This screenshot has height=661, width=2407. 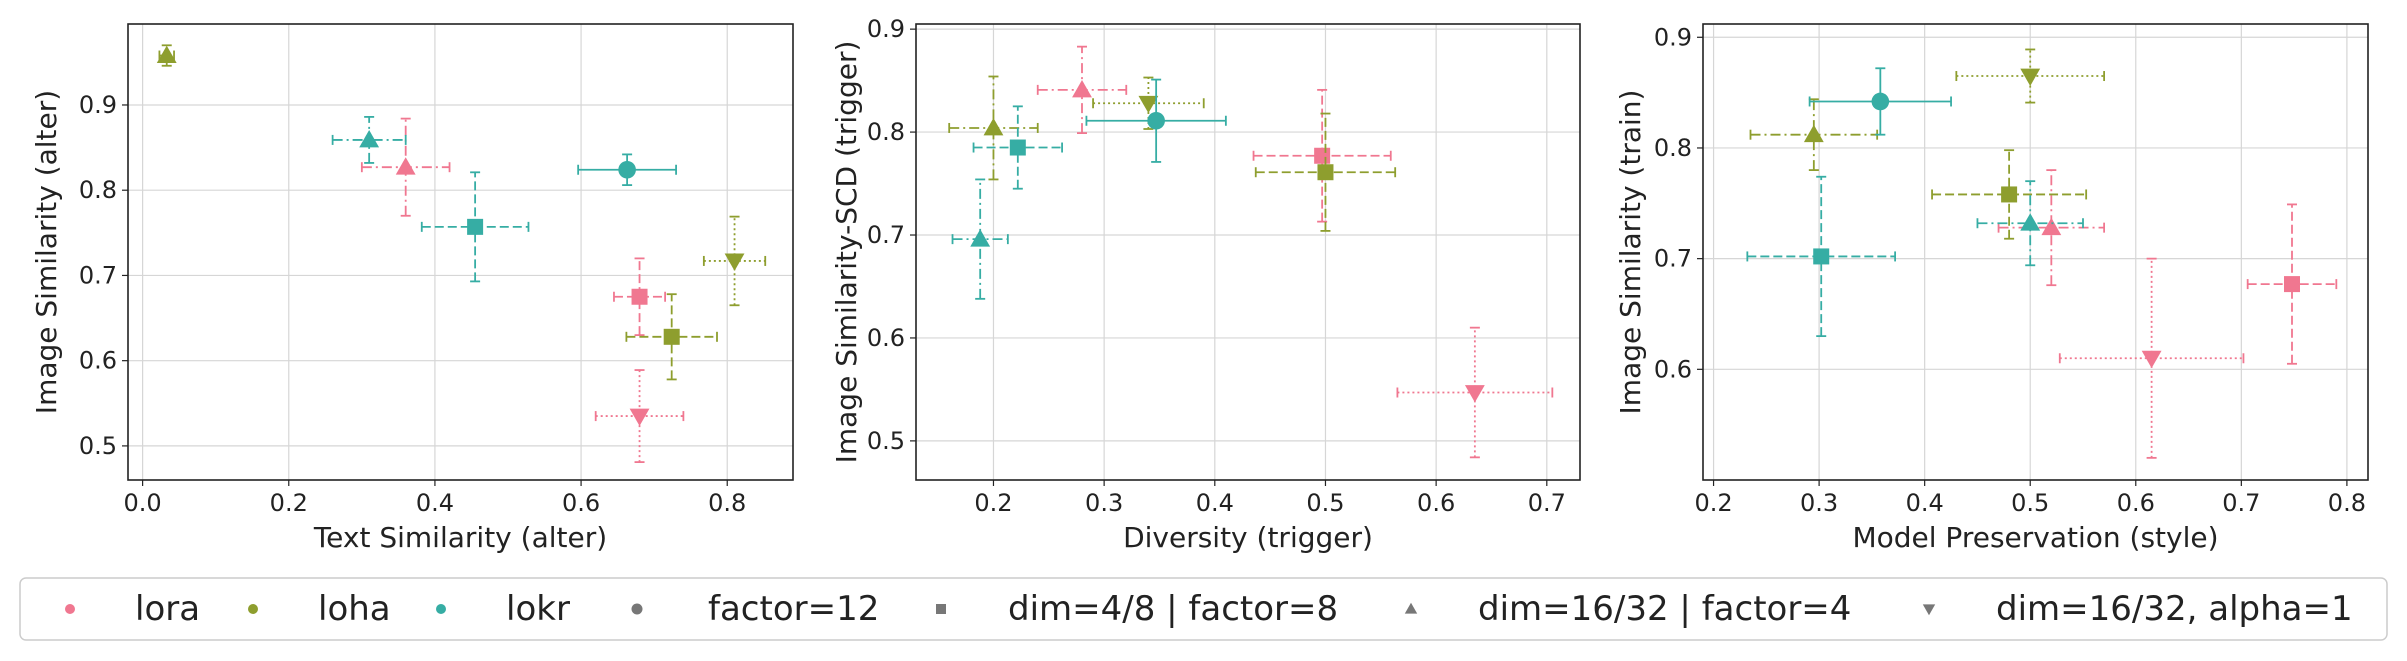 I want to click on legend-label: dim=16/32 | factor=4, so click(x=1664, y=609).